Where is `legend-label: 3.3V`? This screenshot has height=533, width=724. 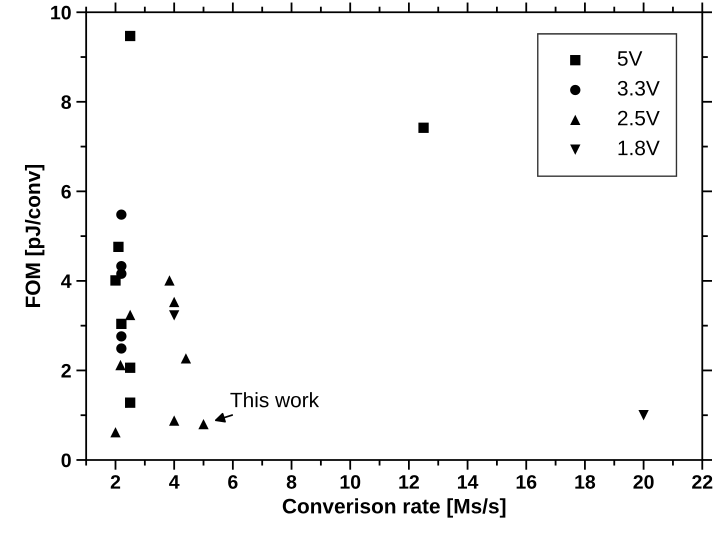
legend-label: 3.3V is located at coordinates (639, 88).